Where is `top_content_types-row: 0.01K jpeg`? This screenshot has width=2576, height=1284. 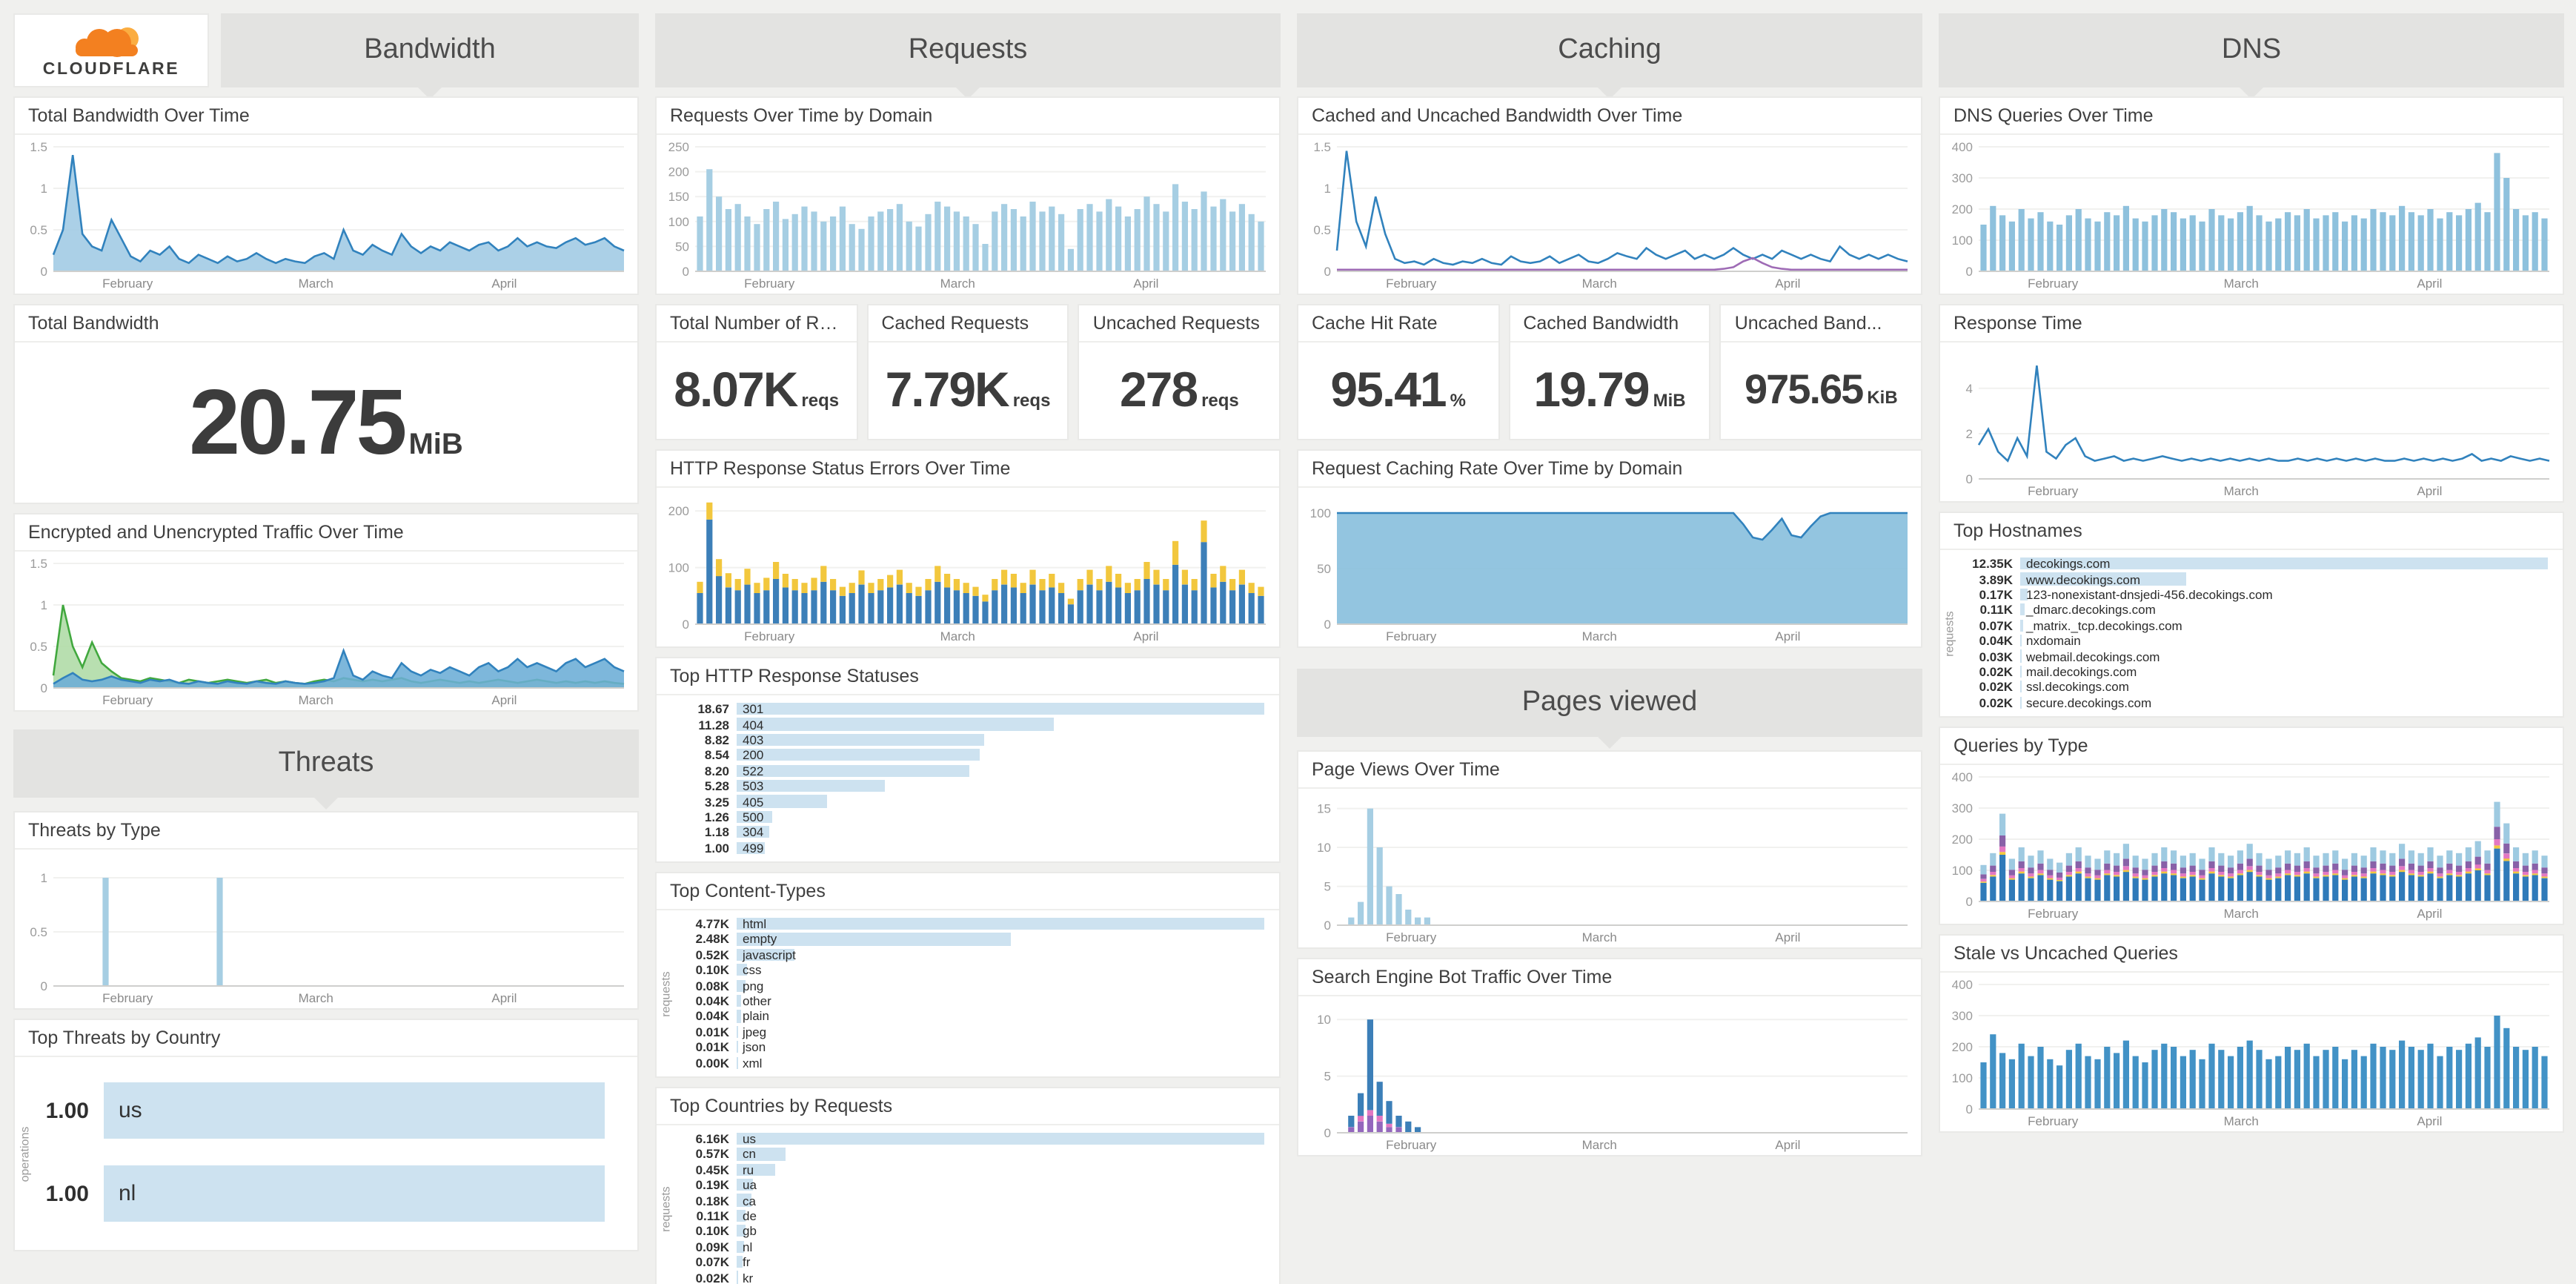
top_content_types-row: 0.01K jpeg is located at coordinates (972, 1031).